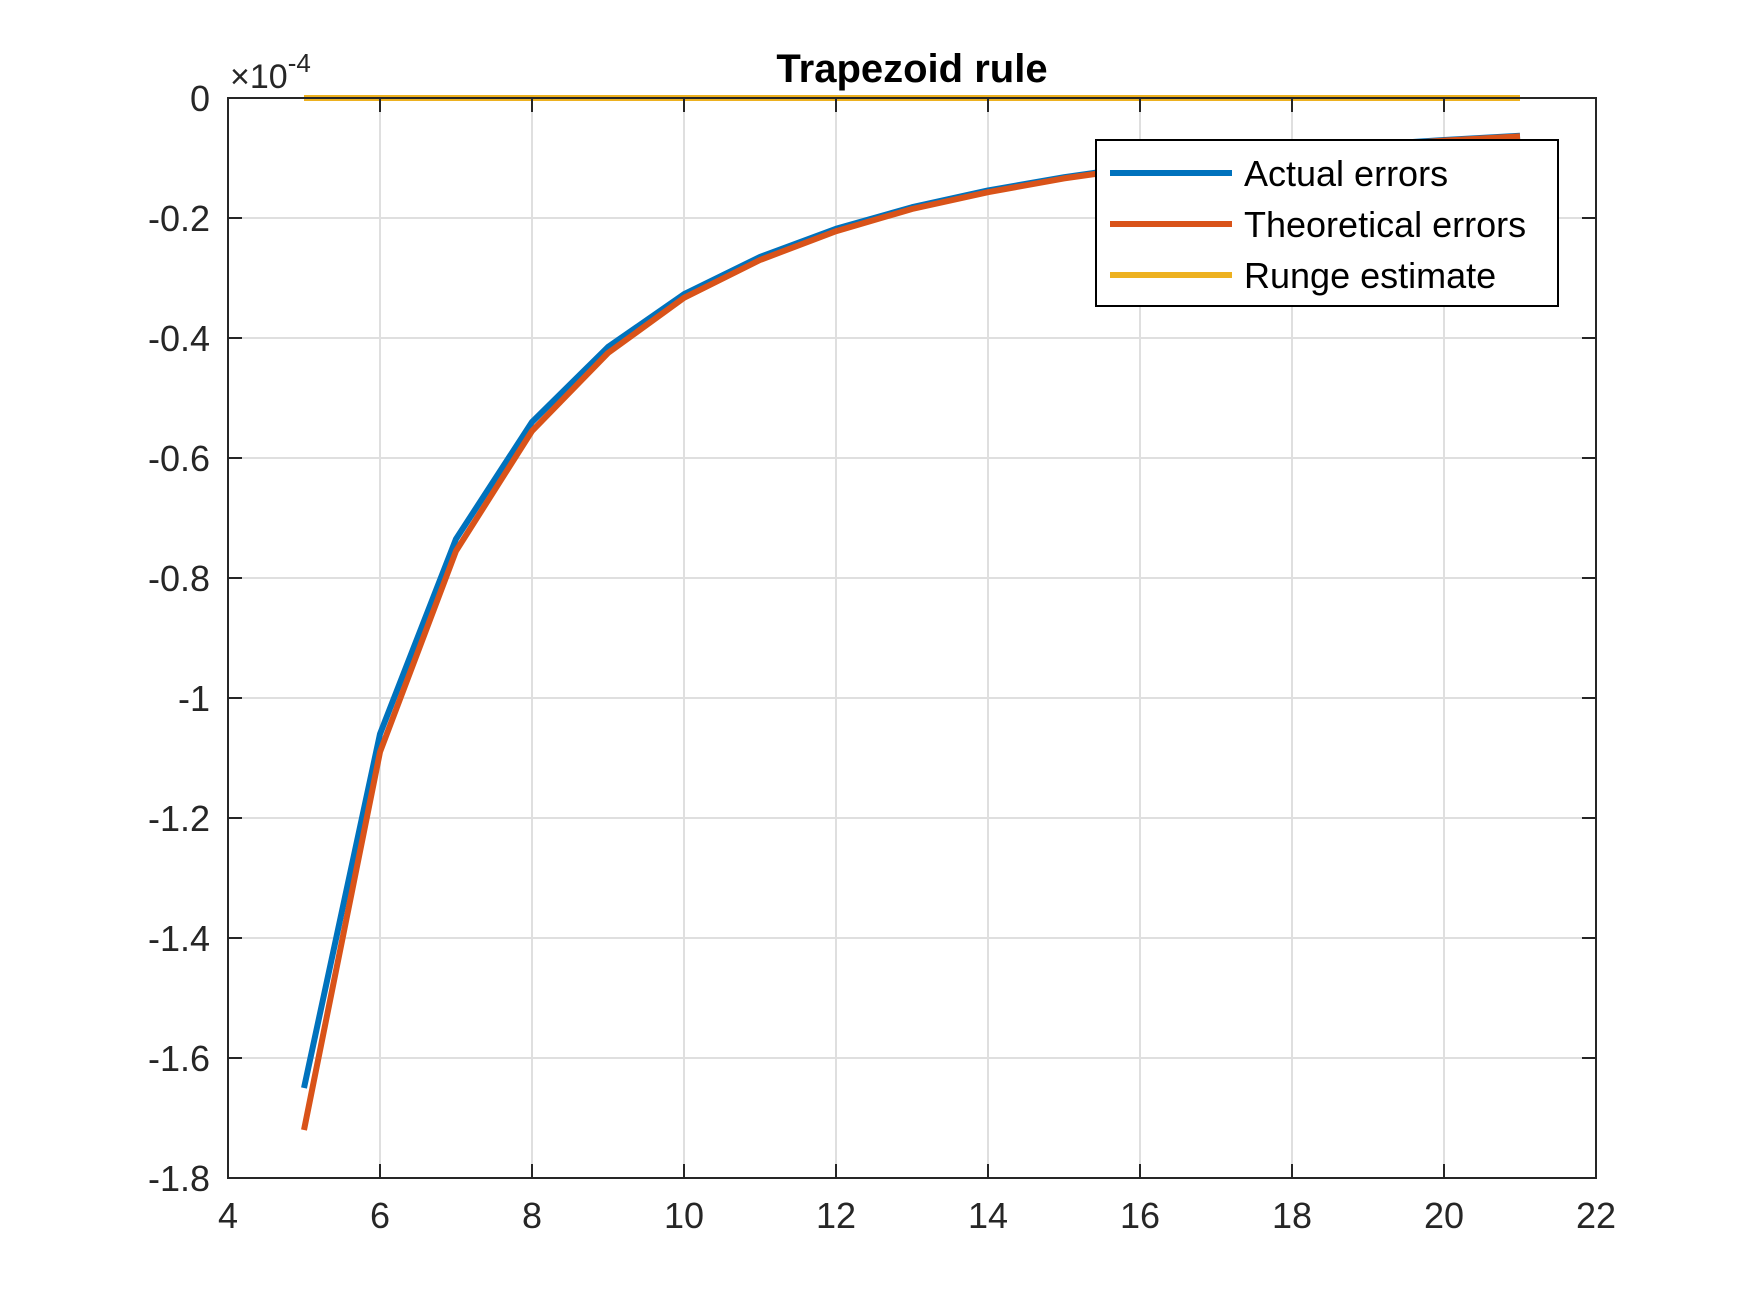 The width and height of the screenshot is (1750, 1313). What do you see at coordinates (1140, 1215) in the screenshot?
I see `x-tick-label: 16` at bounding box center [1140, 1215].